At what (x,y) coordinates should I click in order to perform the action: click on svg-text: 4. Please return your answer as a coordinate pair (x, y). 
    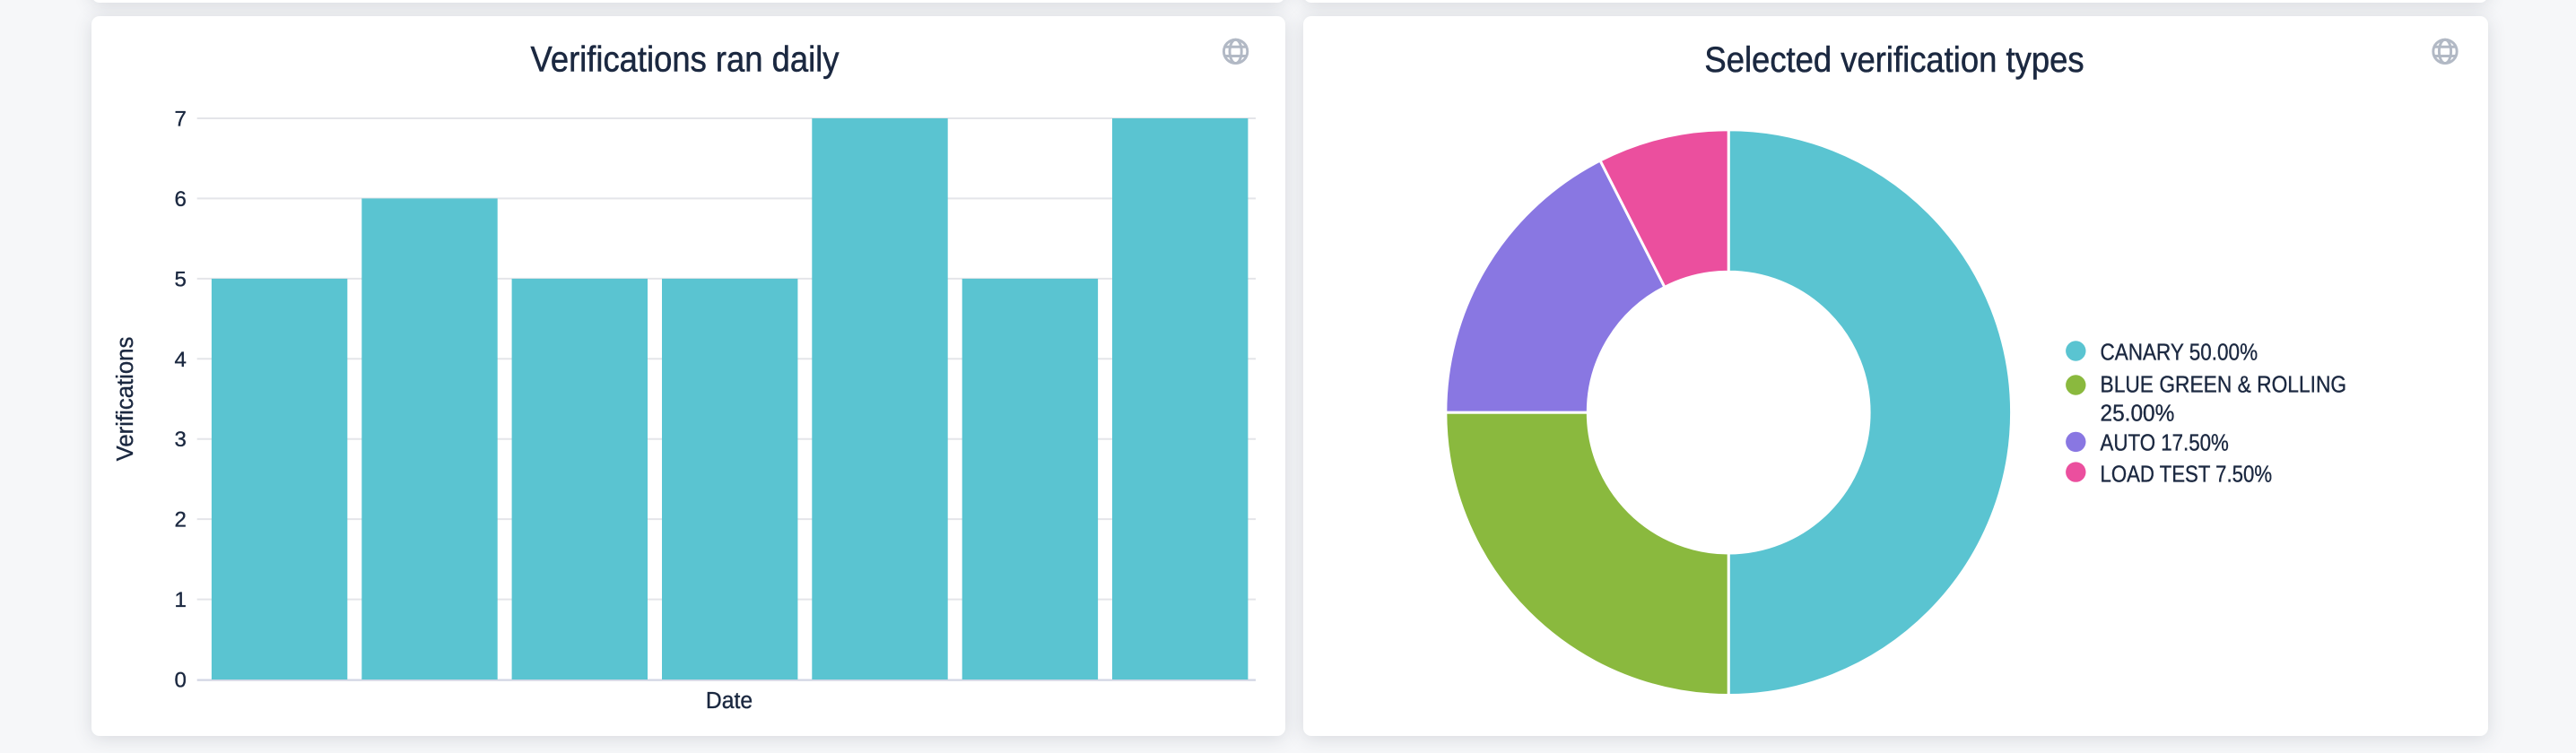
    Looking at the image, I should click on (180, 360).